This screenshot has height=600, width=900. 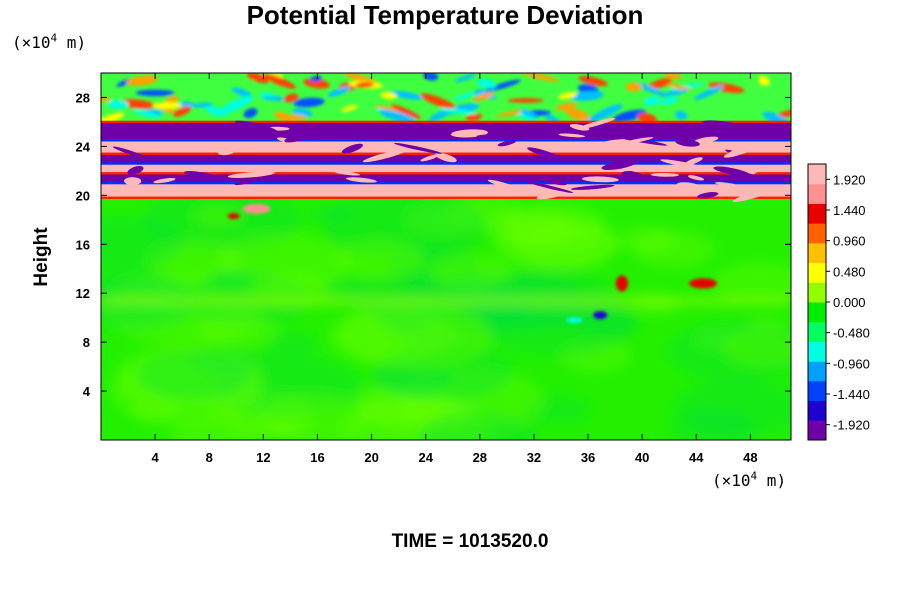 What do you see at coordinates (642, 457) in the screenshot?
I see `x-tick-label: 40` at bounding box center [642, 457].